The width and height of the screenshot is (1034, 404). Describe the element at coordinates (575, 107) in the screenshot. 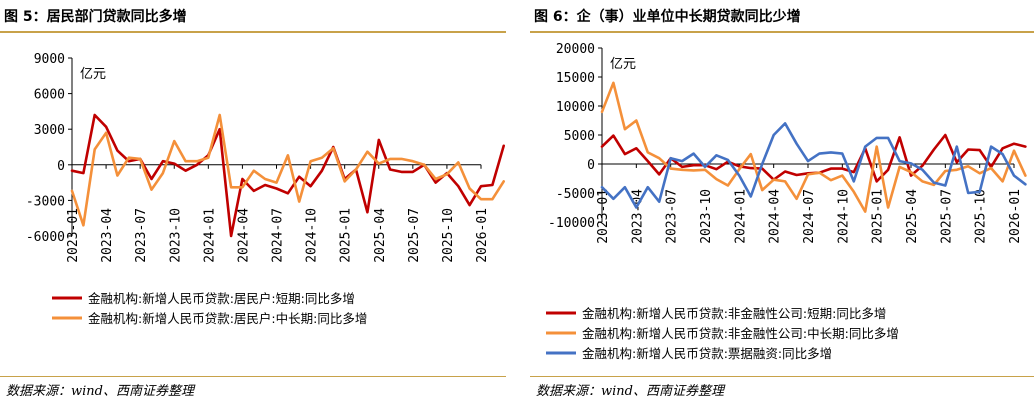

I see `y-tick-label: 10000` at that location.